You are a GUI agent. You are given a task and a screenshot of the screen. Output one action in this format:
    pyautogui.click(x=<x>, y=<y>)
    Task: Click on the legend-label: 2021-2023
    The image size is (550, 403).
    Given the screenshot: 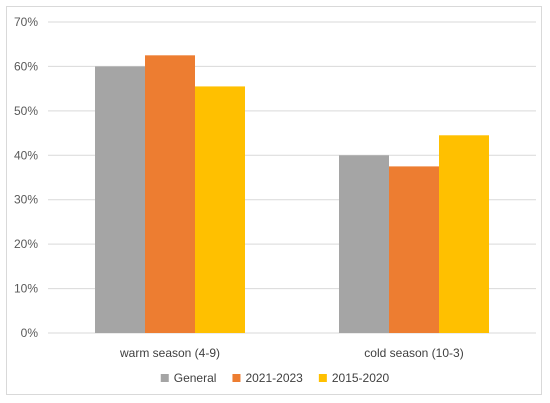 What is the action you would take?
    pyautogui.click(x=274, y=378)
    